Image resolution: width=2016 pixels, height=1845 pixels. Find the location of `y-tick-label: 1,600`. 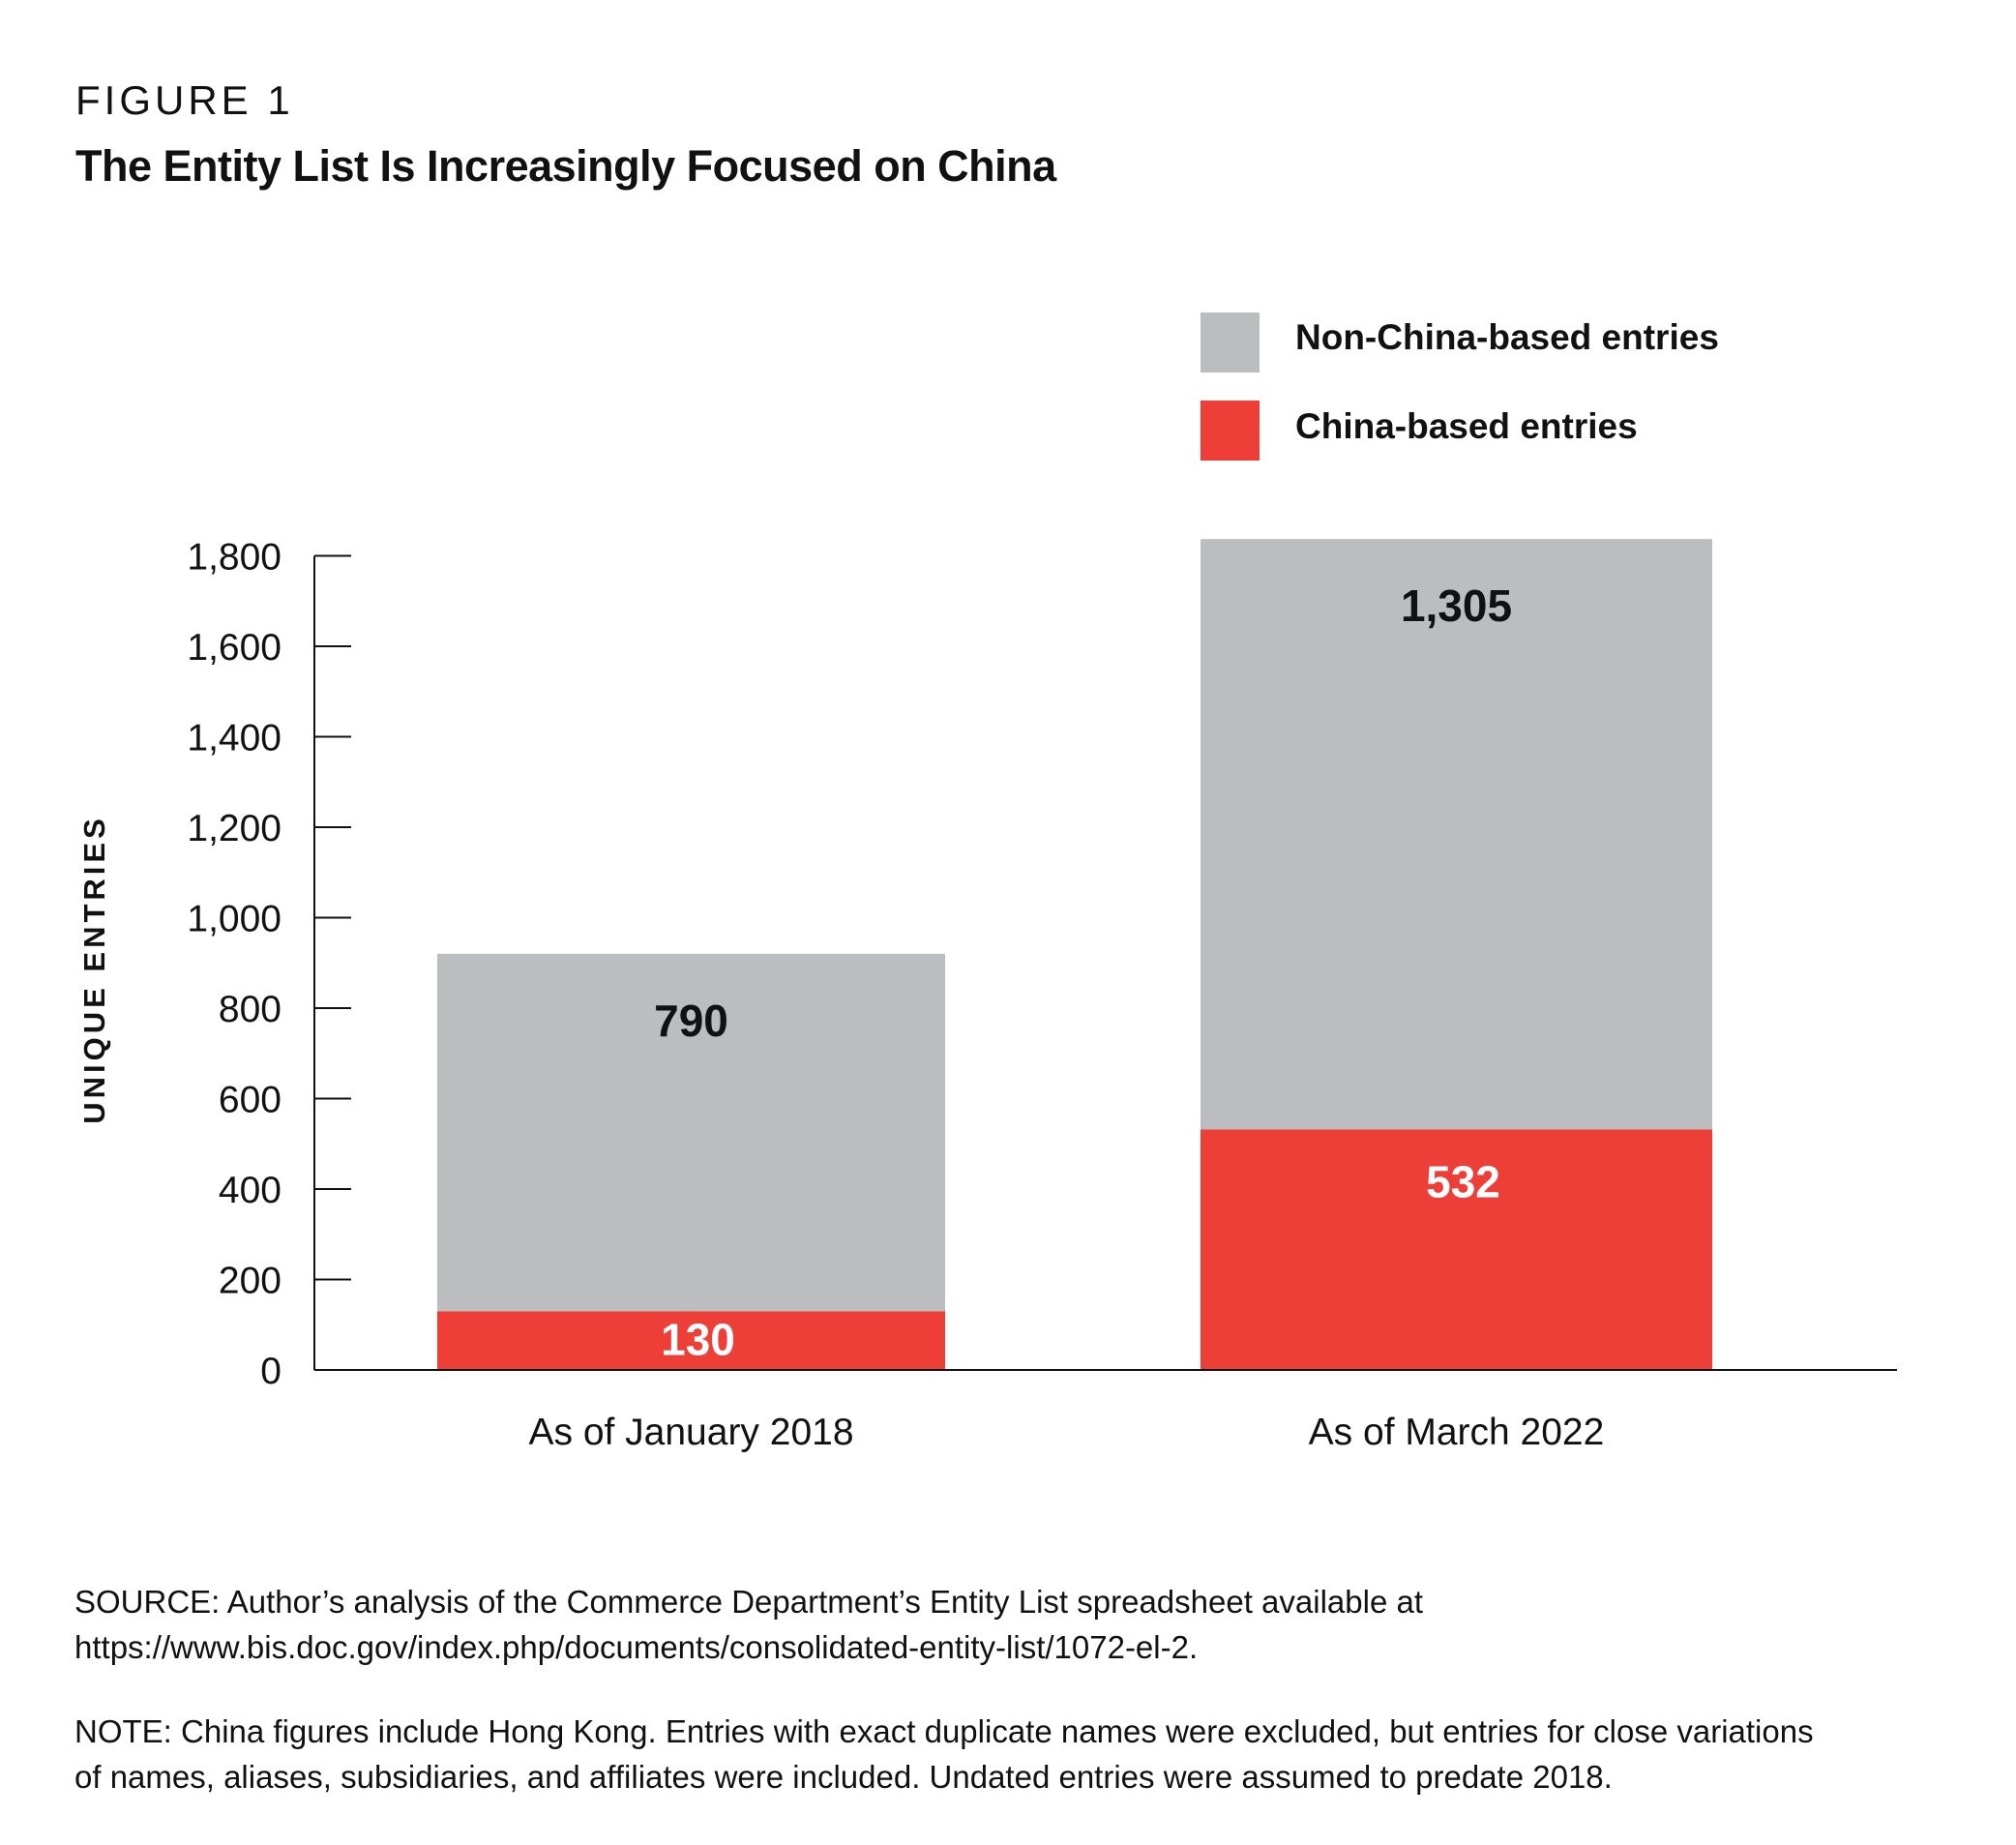

y-tick-label: 1,600 is located at coordinates (235, 648).